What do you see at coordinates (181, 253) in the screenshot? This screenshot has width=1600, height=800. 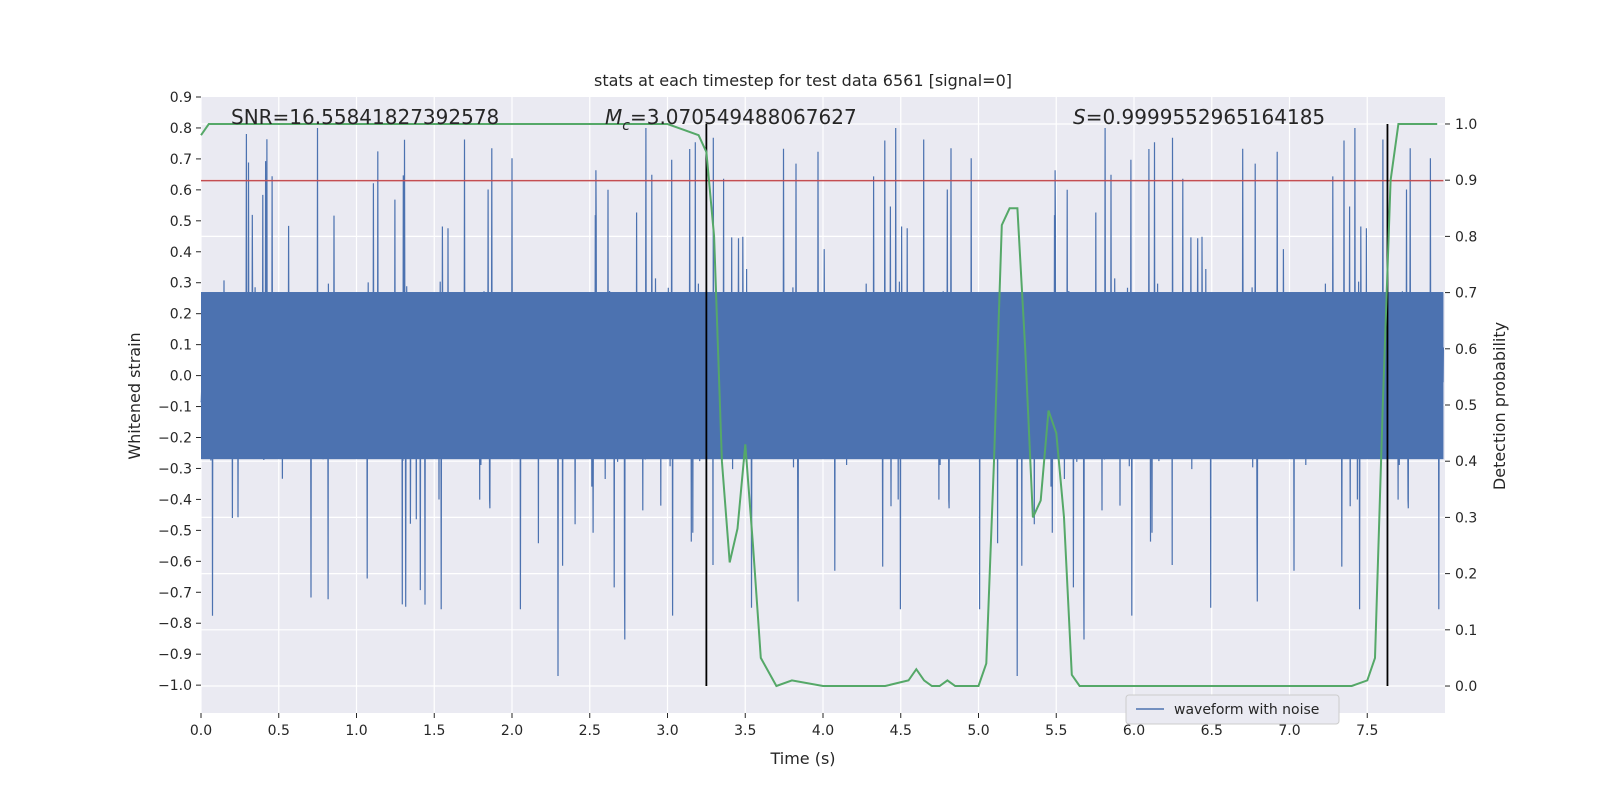 I see `y-tick-label: 0.4` at bounding box center [181, 253].